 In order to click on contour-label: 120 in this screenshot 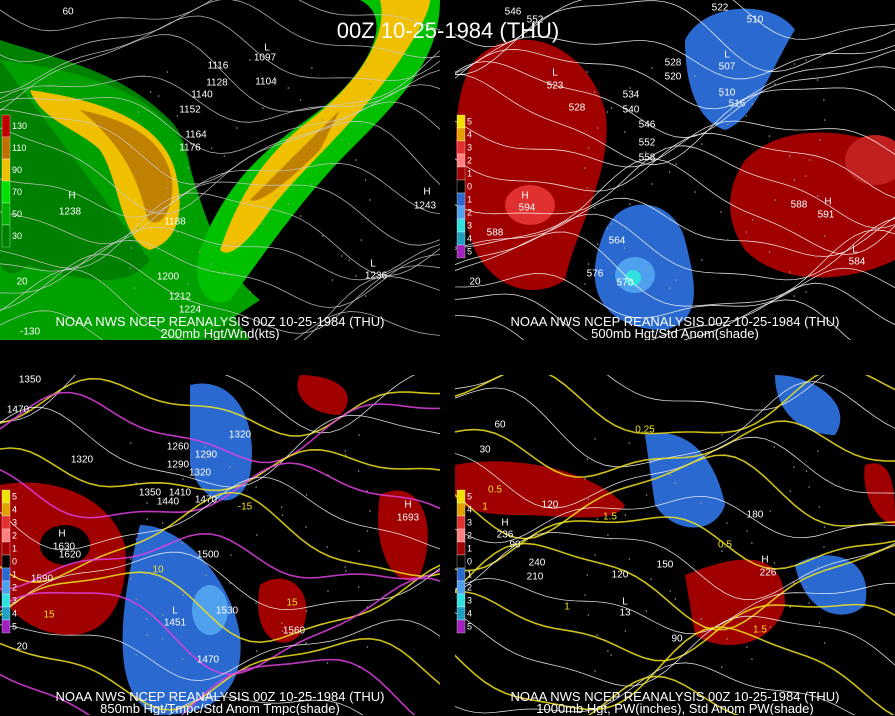, I will do `click(550, 505)`.